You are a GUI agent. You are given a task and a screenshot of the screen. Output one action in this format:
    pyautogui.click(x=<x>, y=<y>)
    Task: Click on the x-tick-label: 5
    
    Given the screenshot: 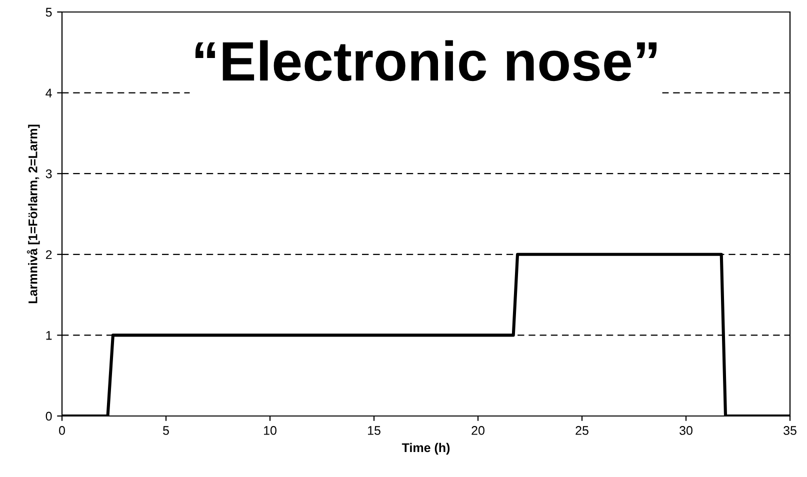 What is the action you would take?
    pyautogui.click(x=166, y=430)
    